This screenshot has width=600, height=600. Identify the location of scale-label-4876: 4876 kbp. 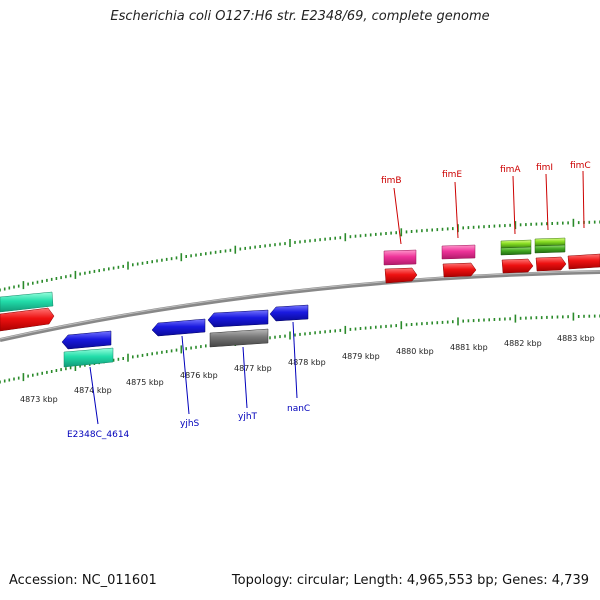
(199, 375).